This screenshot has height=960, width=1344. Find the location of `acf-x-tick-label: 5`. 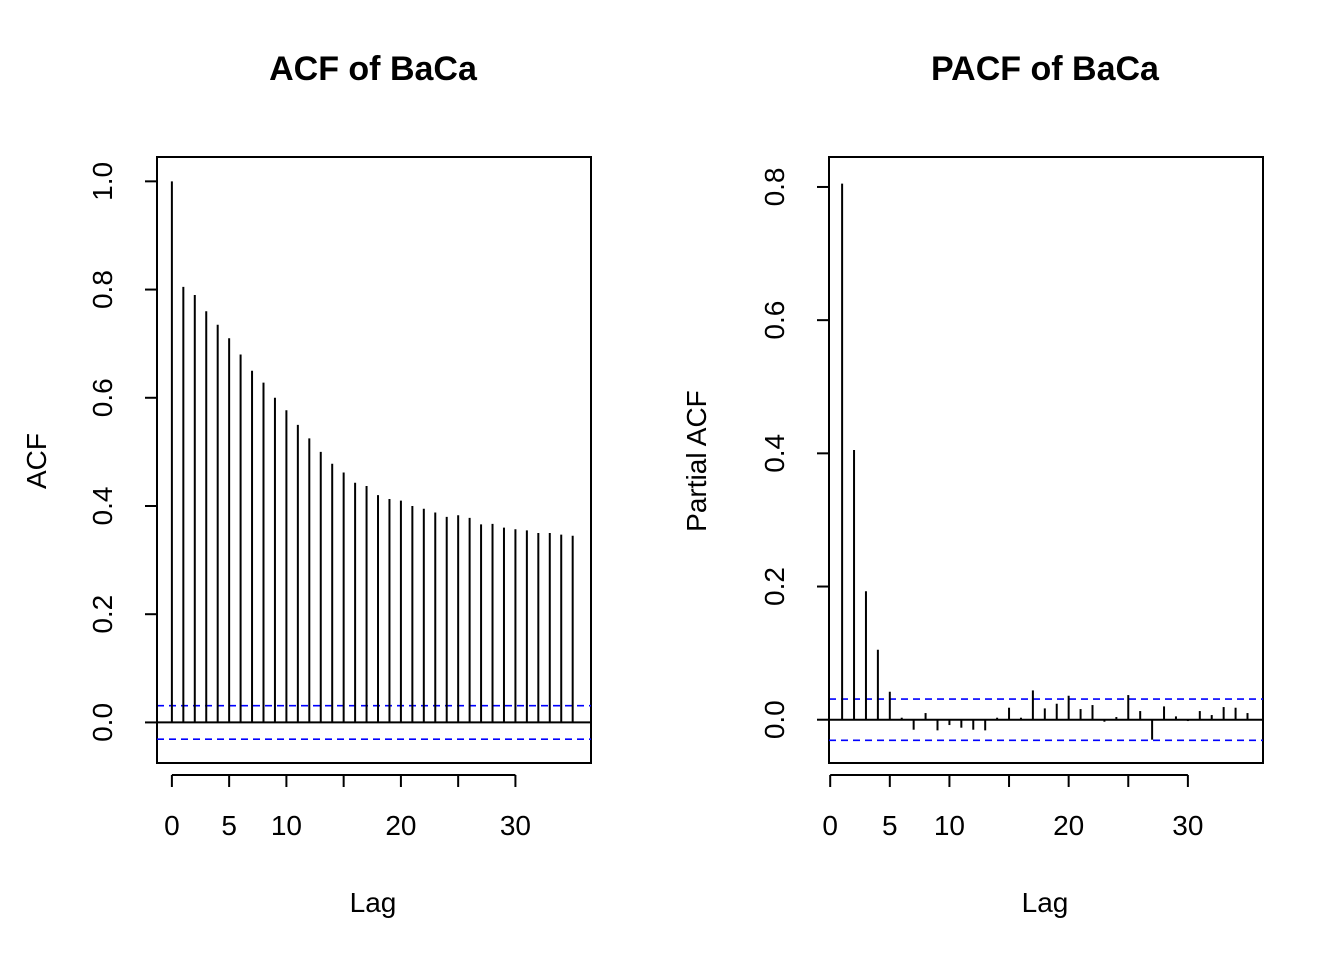

acf-x-tick-label: 5 is located at coordinates (229, 825).